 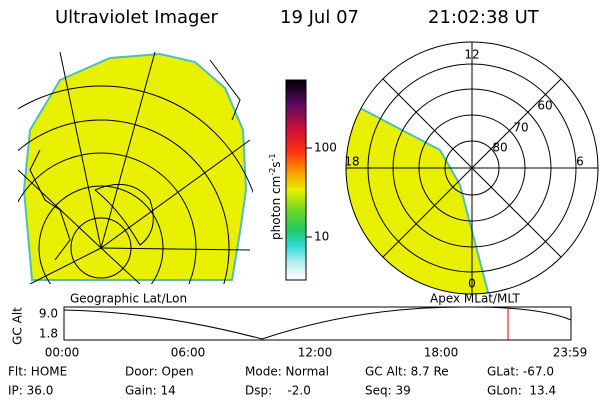 I want to click on status-field: Mode: Normal, so click(x=287, y=372).